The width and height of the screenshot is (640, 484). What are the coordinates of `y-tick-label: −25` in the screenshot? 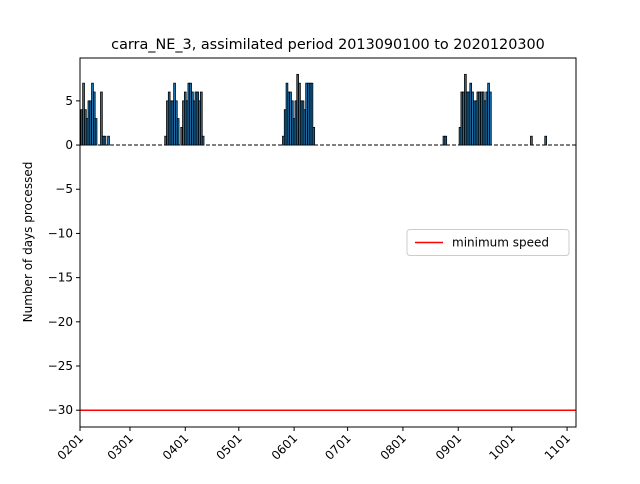 It's located at (60, 366).